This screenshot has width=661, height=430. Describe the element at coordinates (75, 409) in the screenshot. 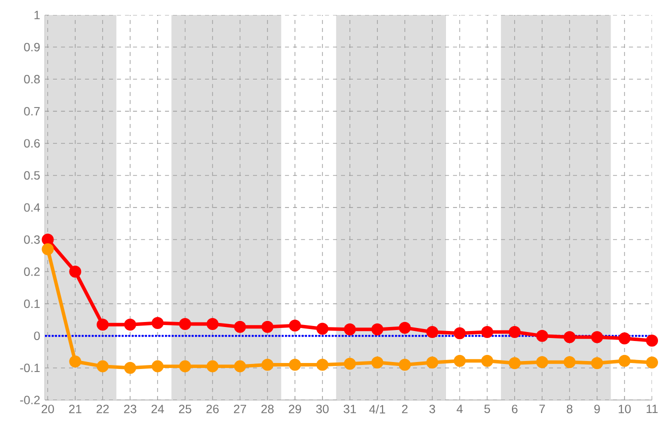

I see `x-tick-label: 21` at that location.